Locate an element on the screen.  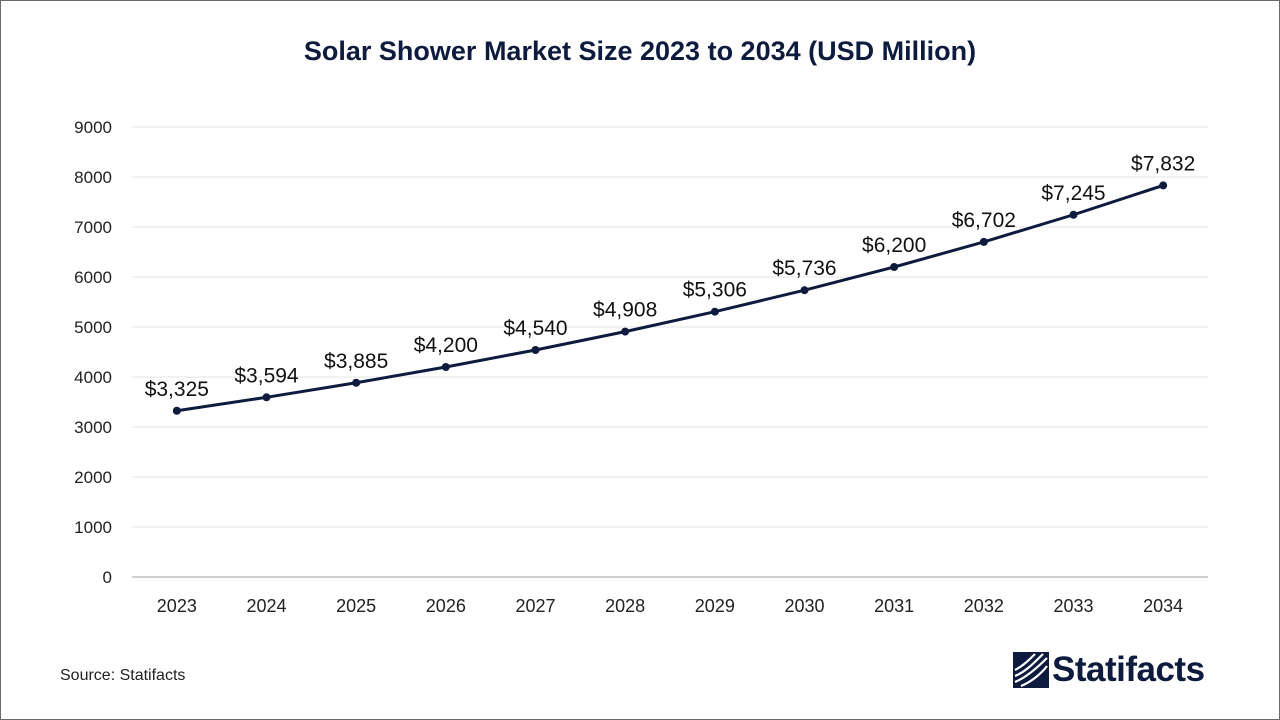
y-tick-label: 7000 is located at coordinates (93, 227).